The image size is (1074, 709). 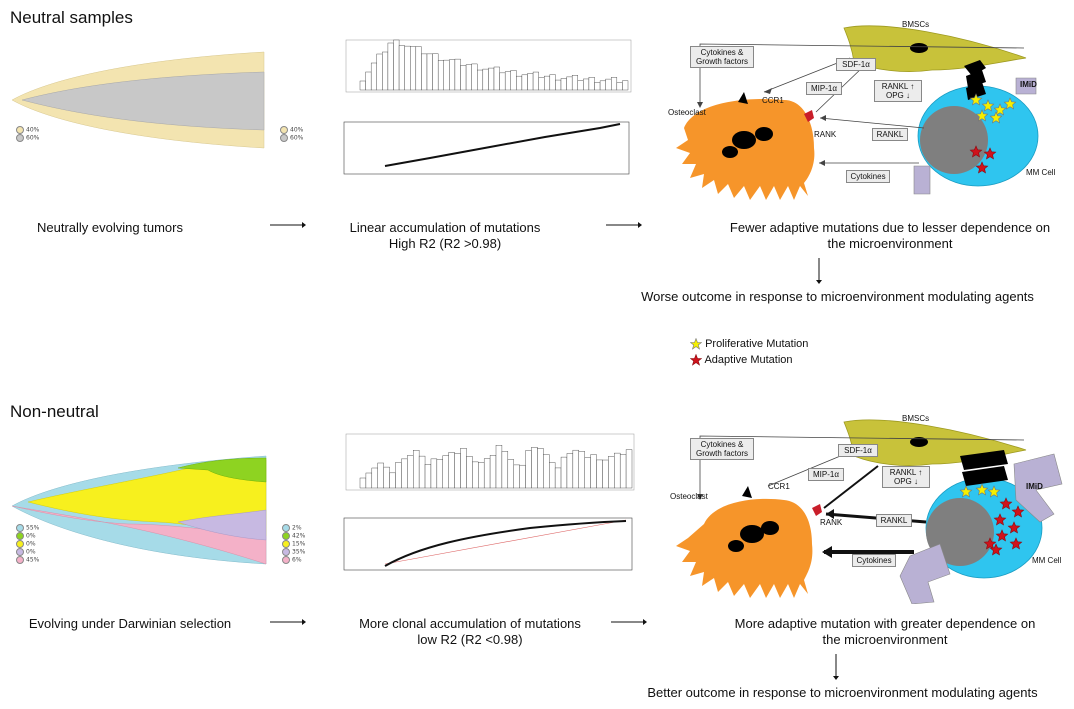 What do you see at coordinates (916, 24) in the screenshot?
I see `bmsc-label: BMSCs` at bounding box center [916, 24].